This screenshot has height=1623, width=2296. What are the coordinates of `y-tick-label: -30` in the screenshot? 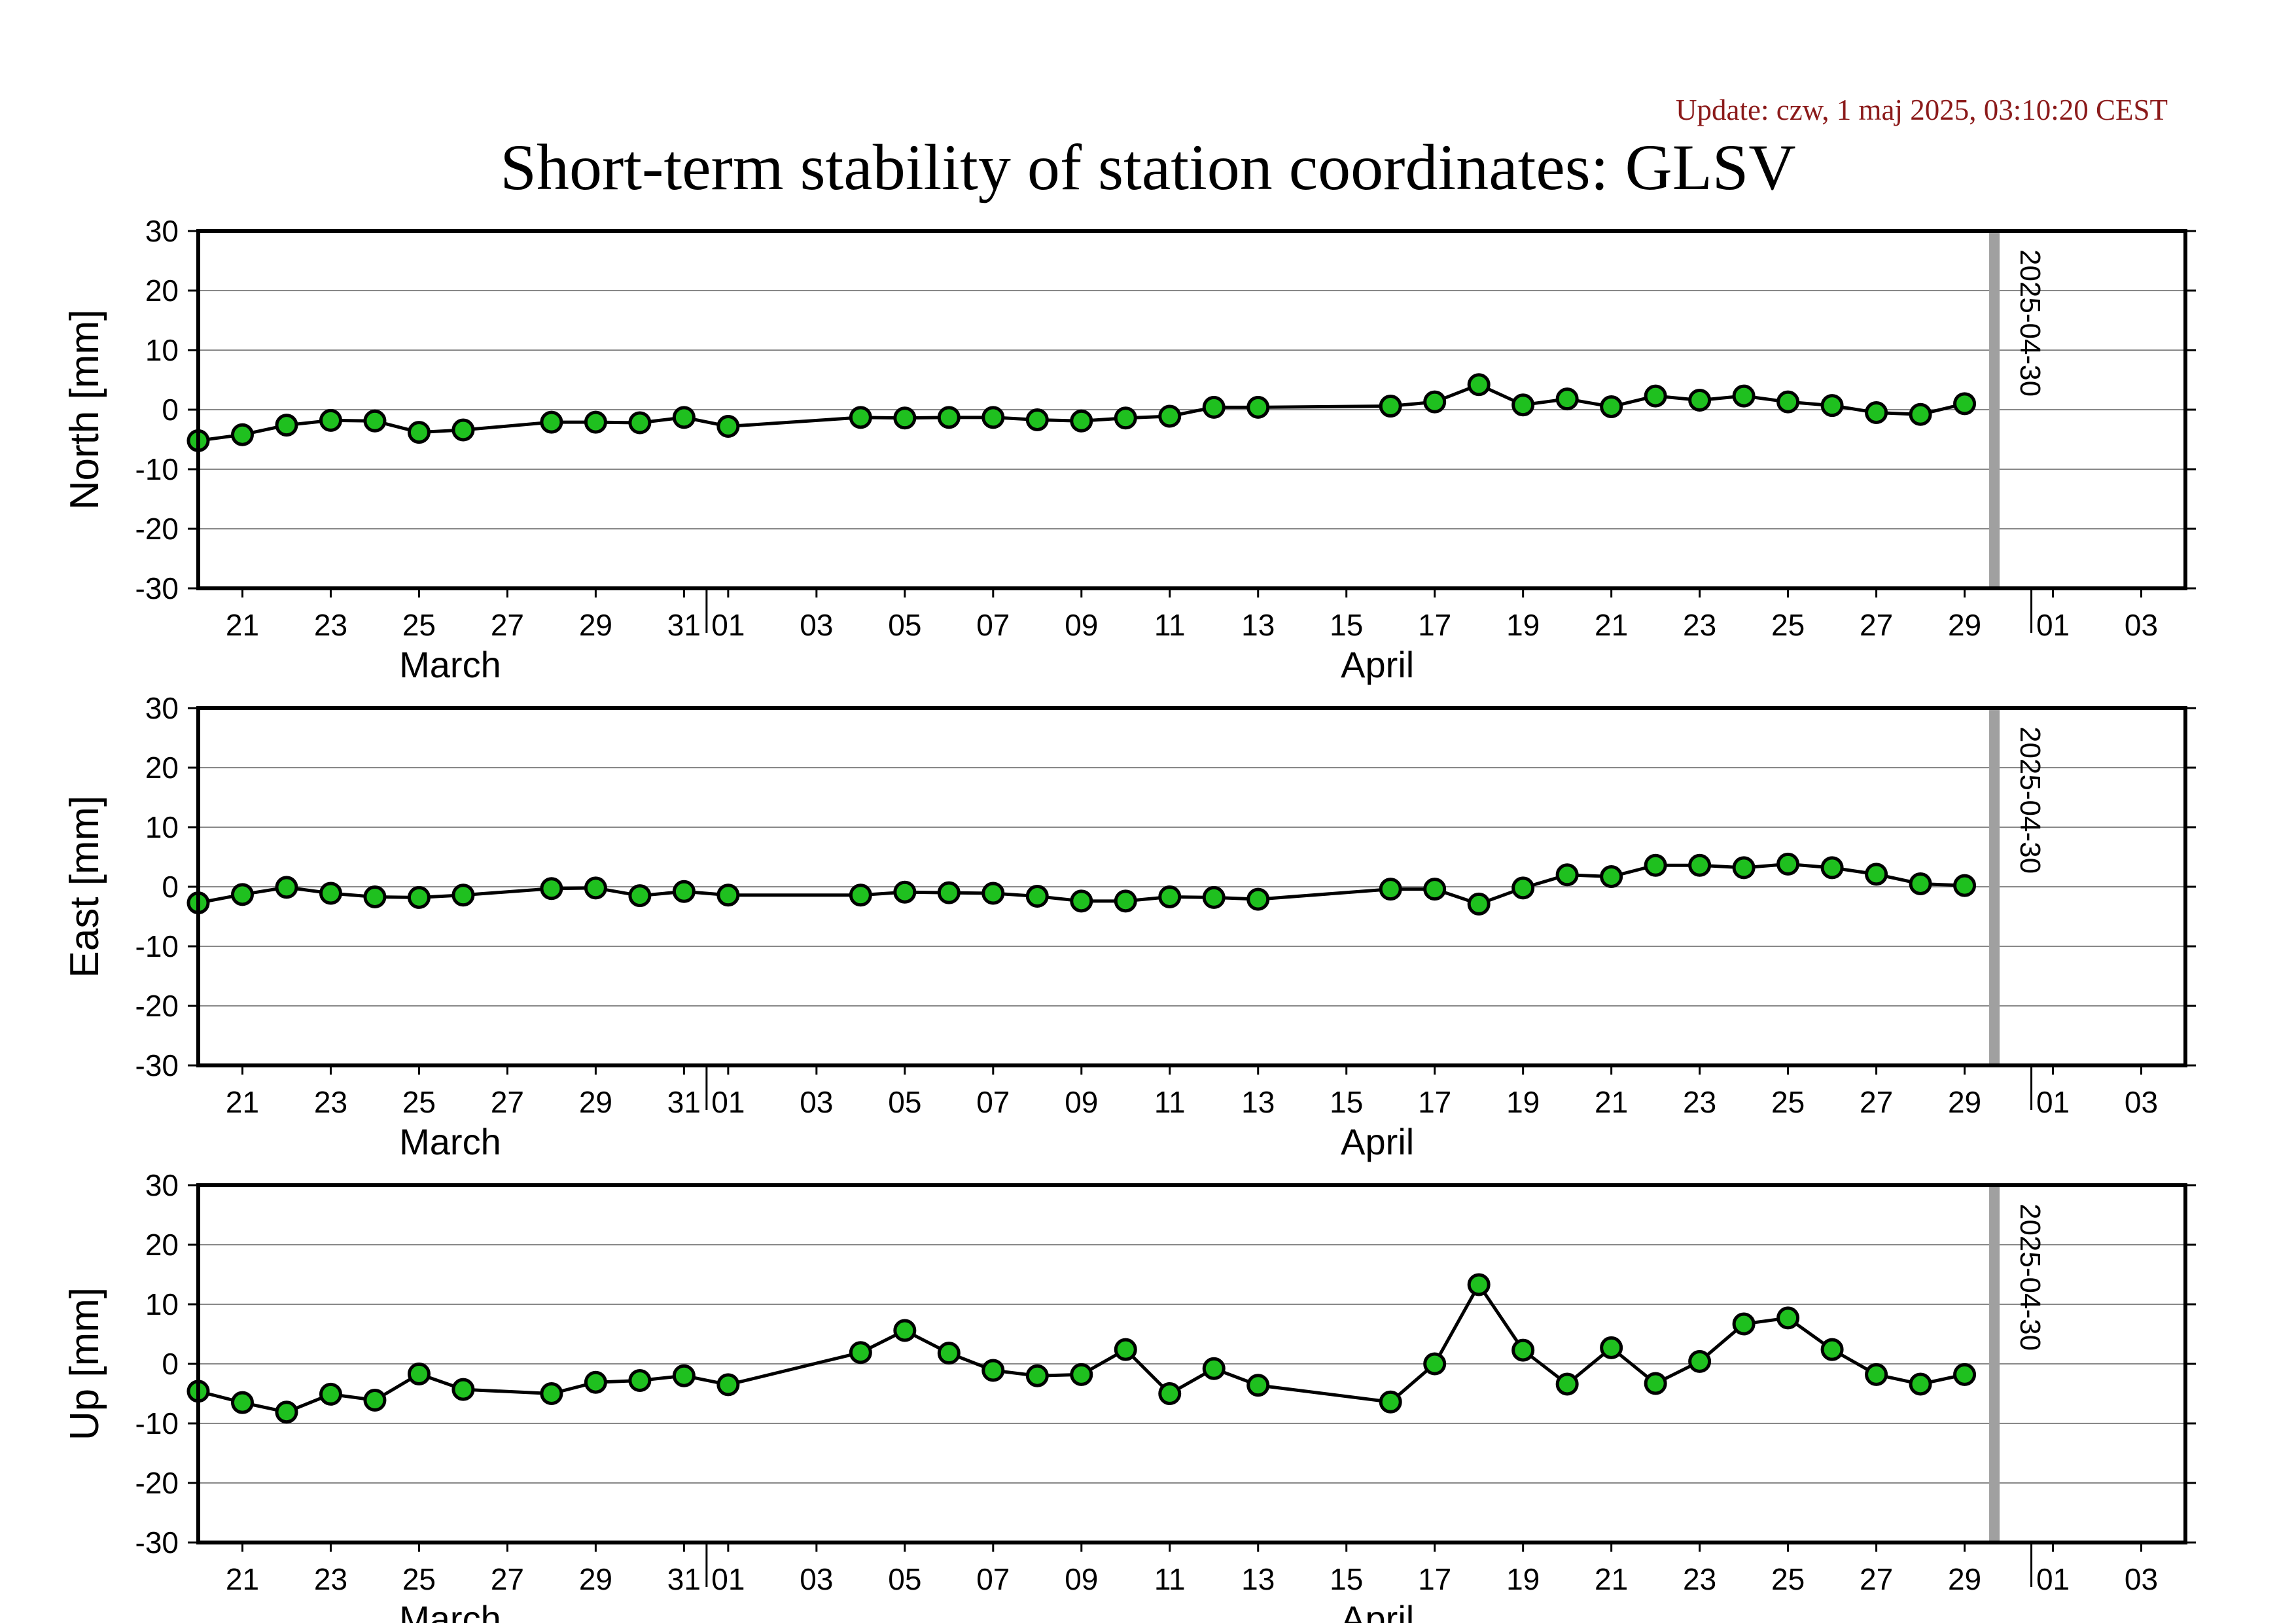 It's located at (157, 588).